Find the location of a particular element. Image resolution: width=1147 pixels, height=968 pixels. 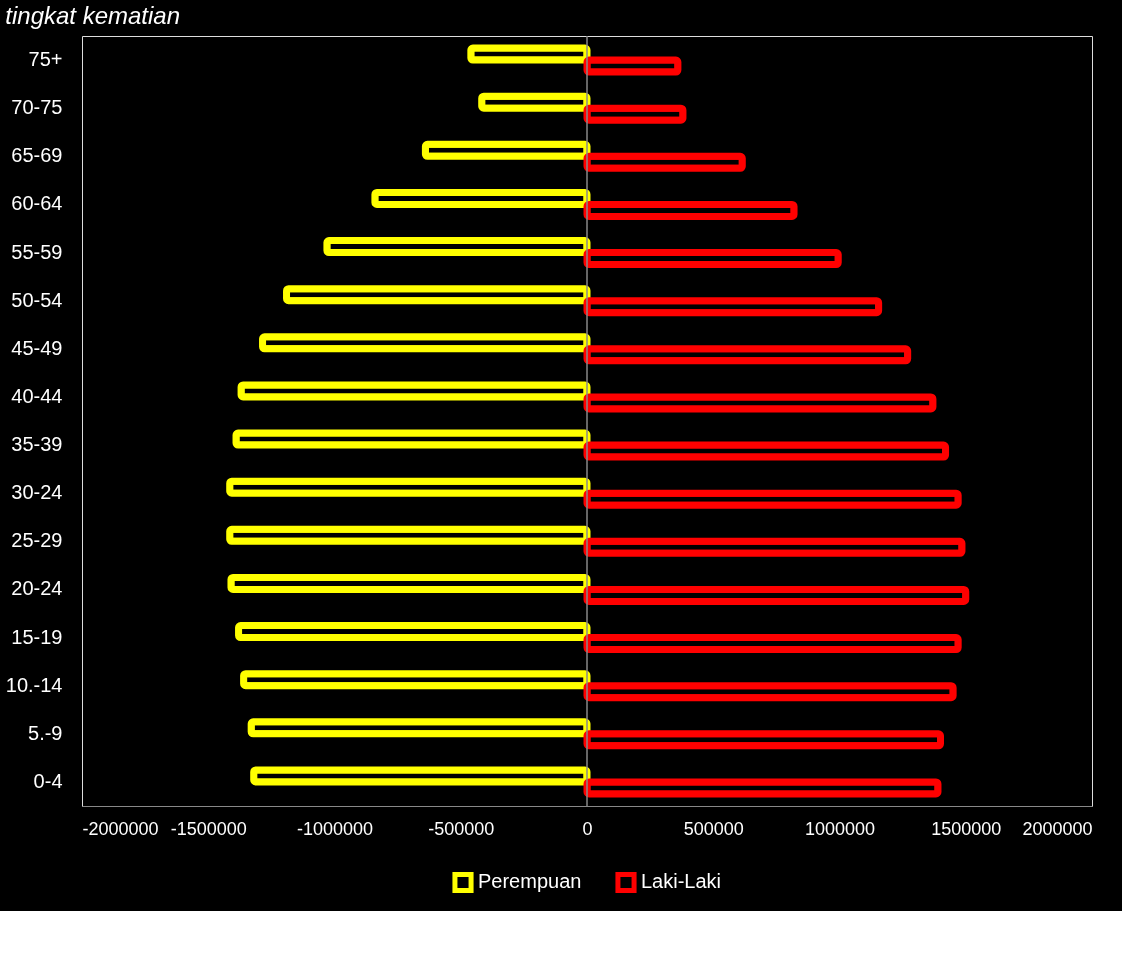

y-tick-label: 55-59 is located at coordinates (37, 251).